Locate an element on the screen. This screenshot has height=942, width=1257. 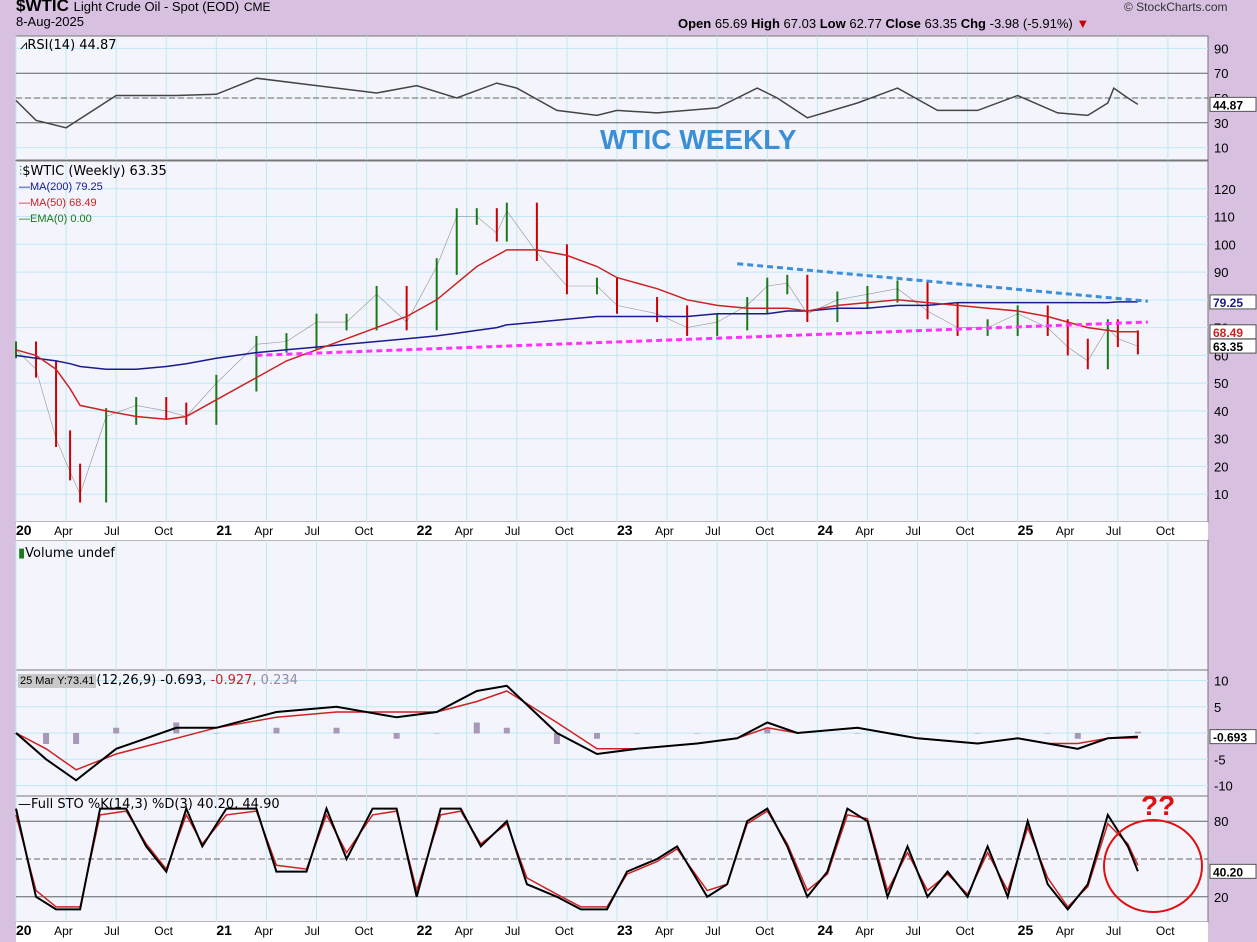
ma50-legend-text: MA(50) 68.49 is located at coordinates (63, 203).